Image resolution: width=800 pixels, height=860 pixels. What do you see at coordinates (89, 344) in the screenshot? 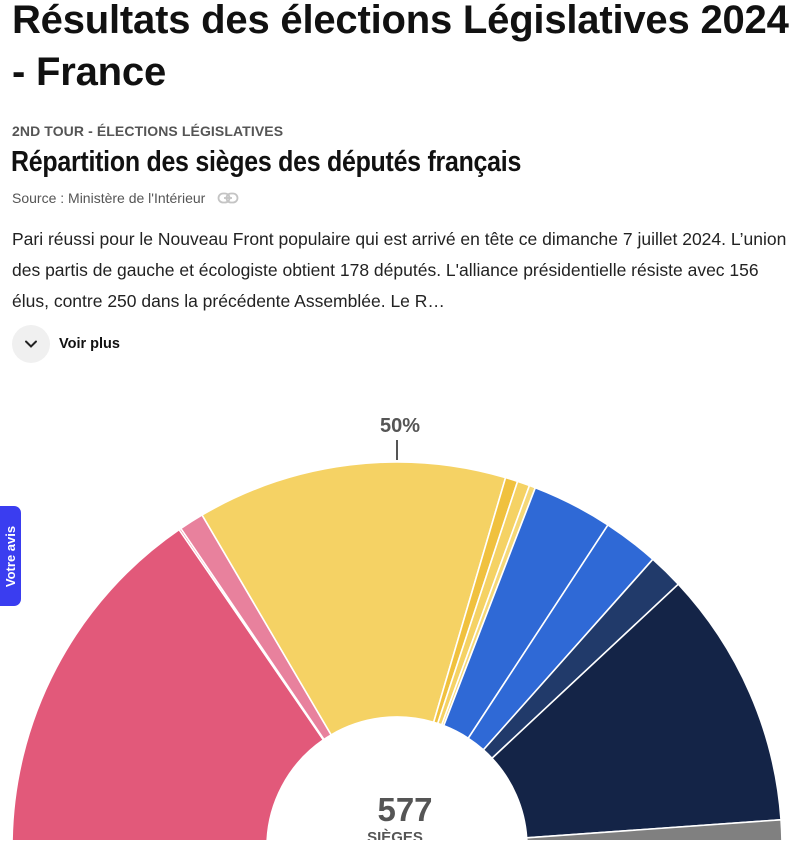
I see `voir-plus-label: Voir plus` at bounding box center [89, 344].